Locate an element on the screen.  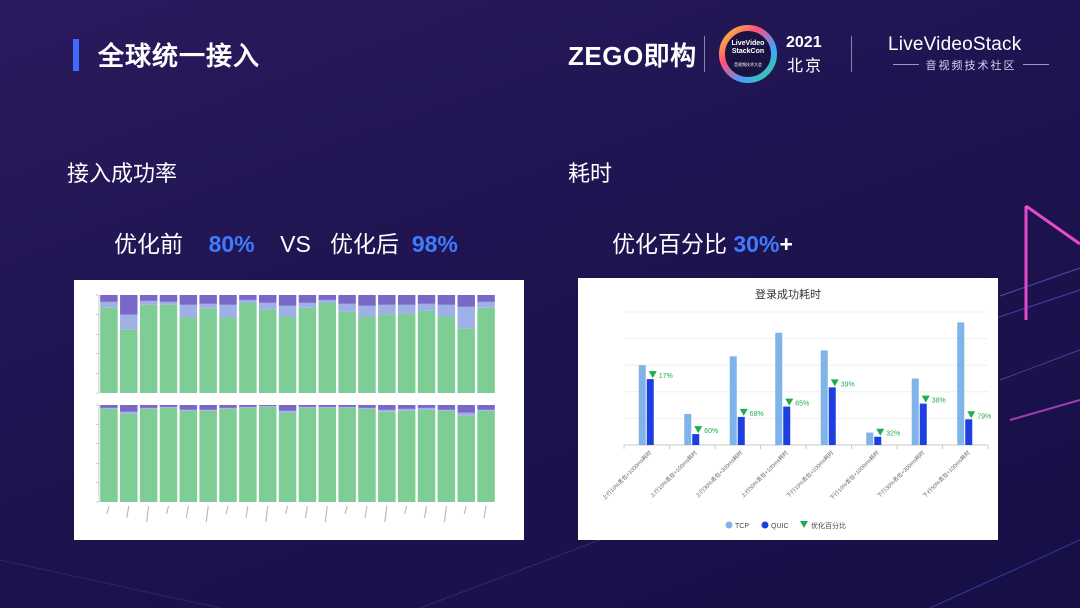
improvement-label: 39% is located at coordinates (848, 384).